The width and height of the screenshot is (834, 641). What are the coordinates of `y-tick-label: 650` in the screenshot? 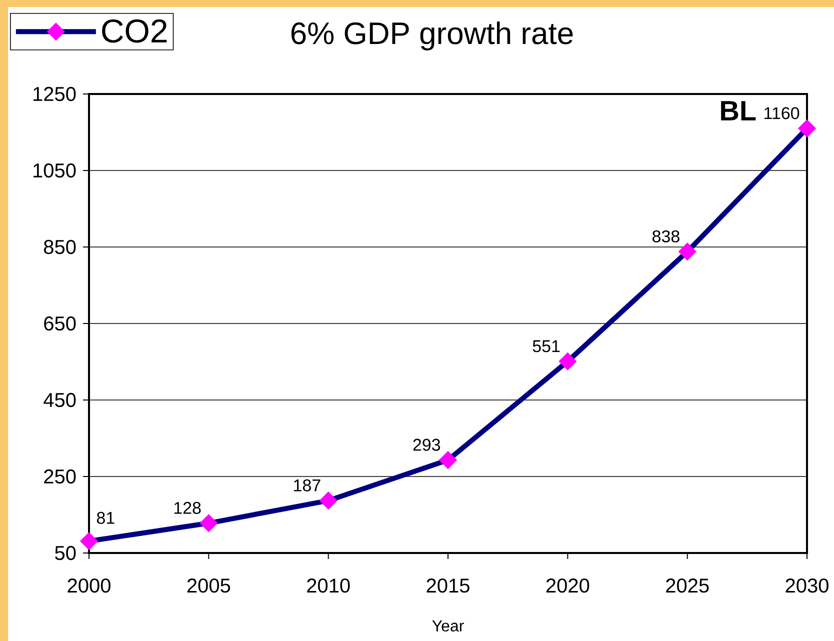 It's located at (60, 323).